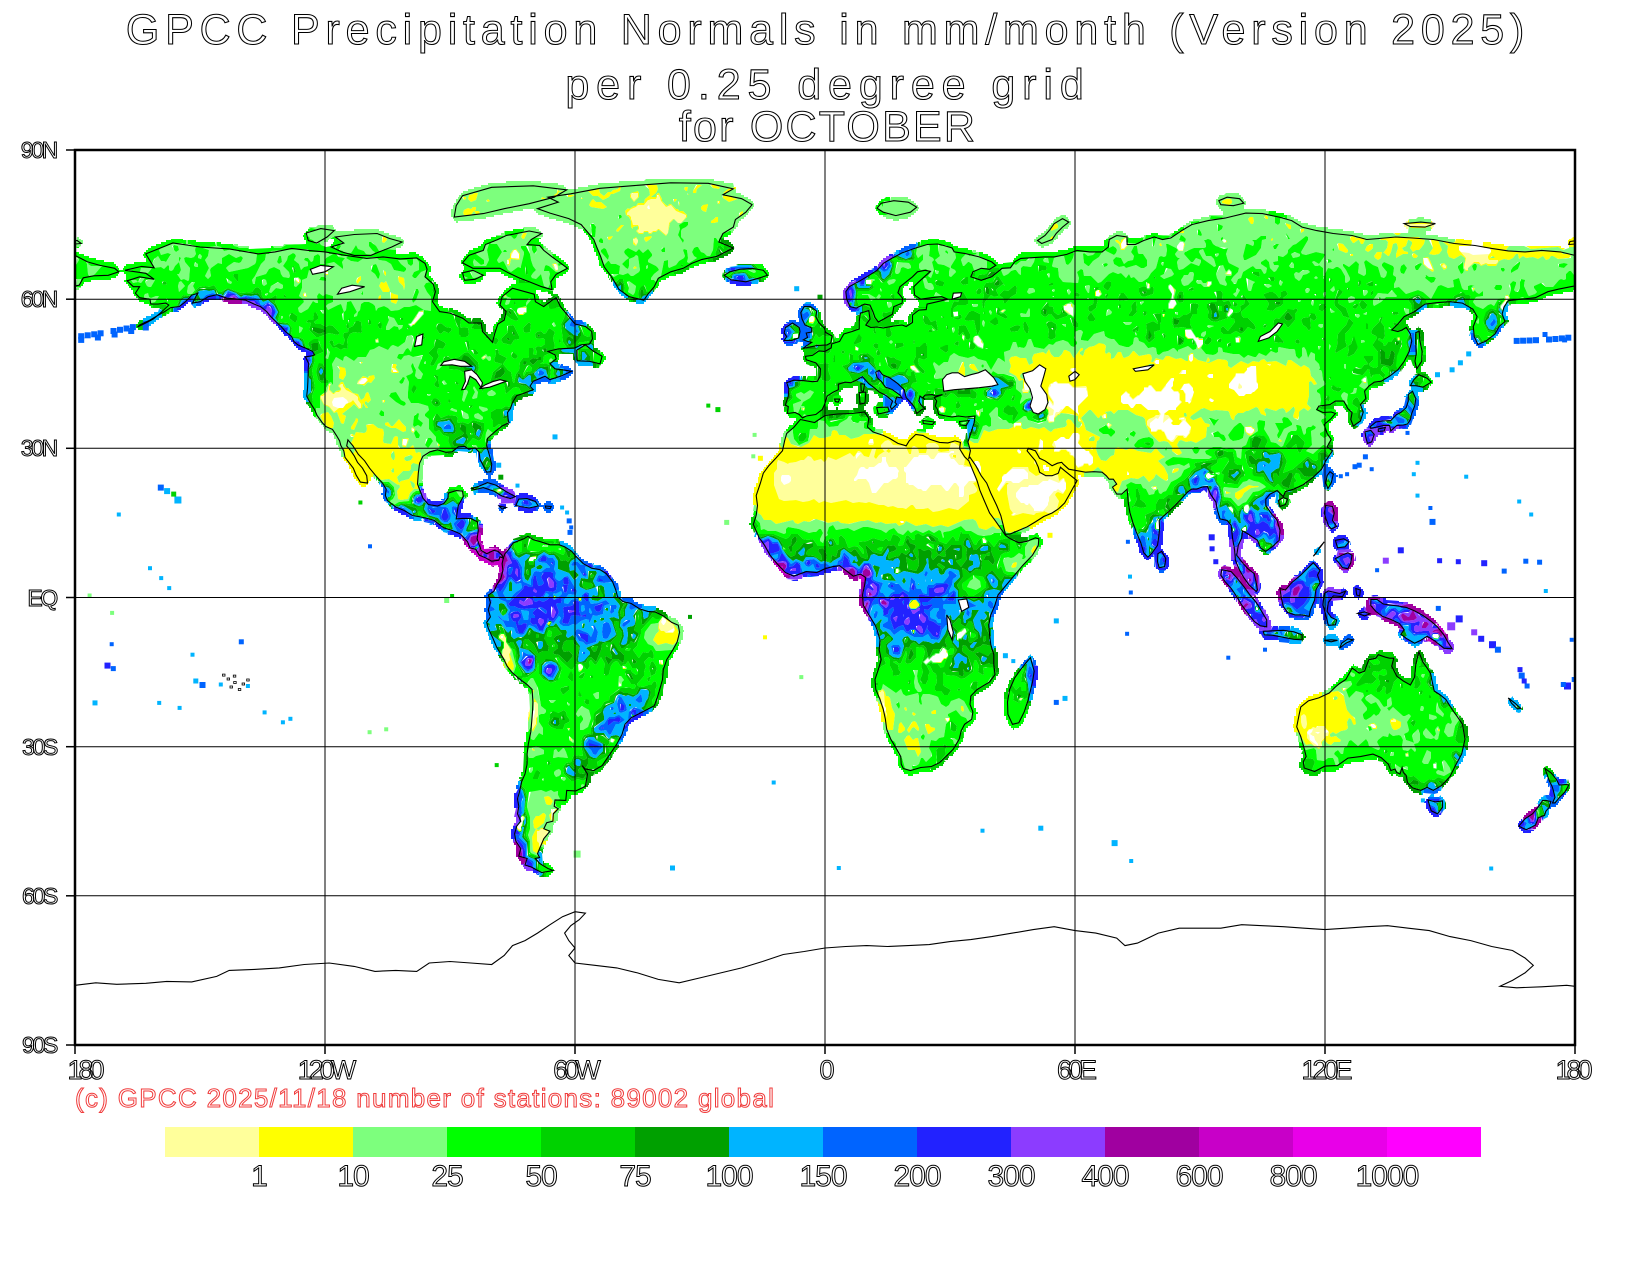 Image resolution: width=1650 pixels, height=1270 pixels. What do you see at coordinates (728, 1176) in the screenshot?
I see `svg-text: 100` at bounding box center [728, 1176].